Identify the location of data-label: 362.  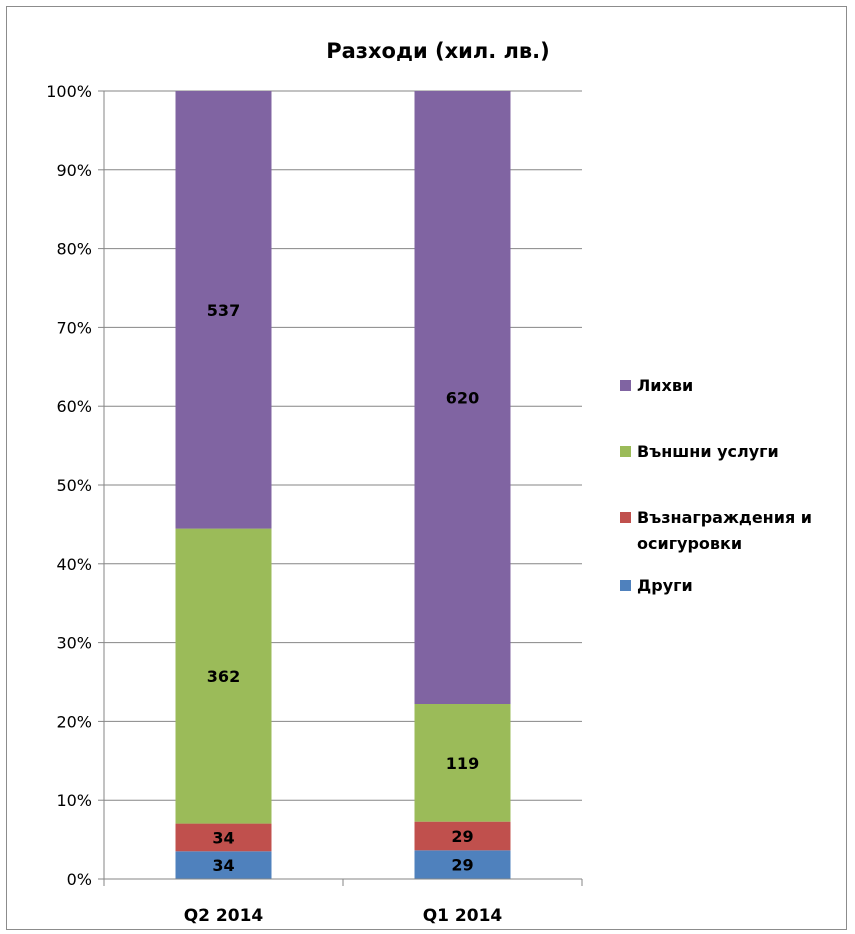
(223, 676).